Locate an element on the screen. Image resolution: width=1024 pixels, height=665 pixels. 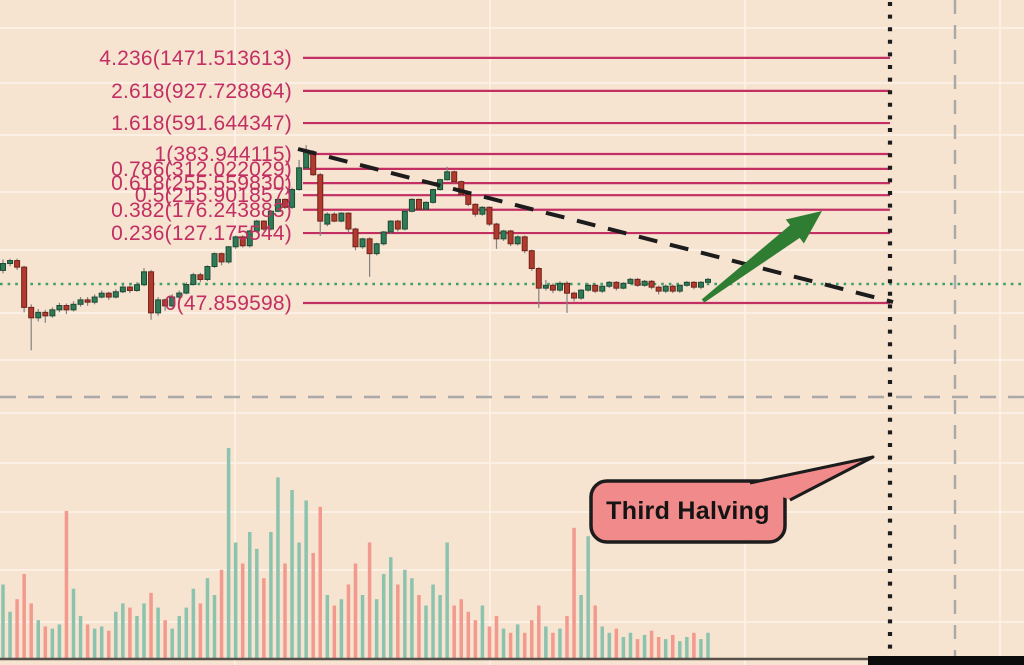
fib-level-label: 1.618(591.644347) is located at coordinates (201, 124).